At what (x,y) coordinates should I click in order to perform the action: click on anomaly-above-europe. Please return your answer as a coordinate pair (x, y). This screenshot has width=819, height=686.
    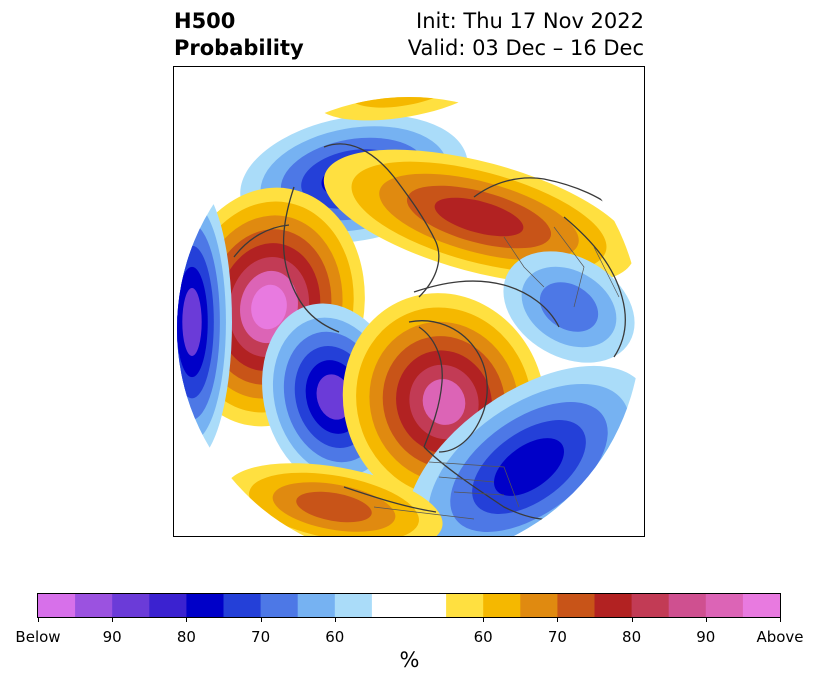
    Looking at the image, I should click on (444, 402).